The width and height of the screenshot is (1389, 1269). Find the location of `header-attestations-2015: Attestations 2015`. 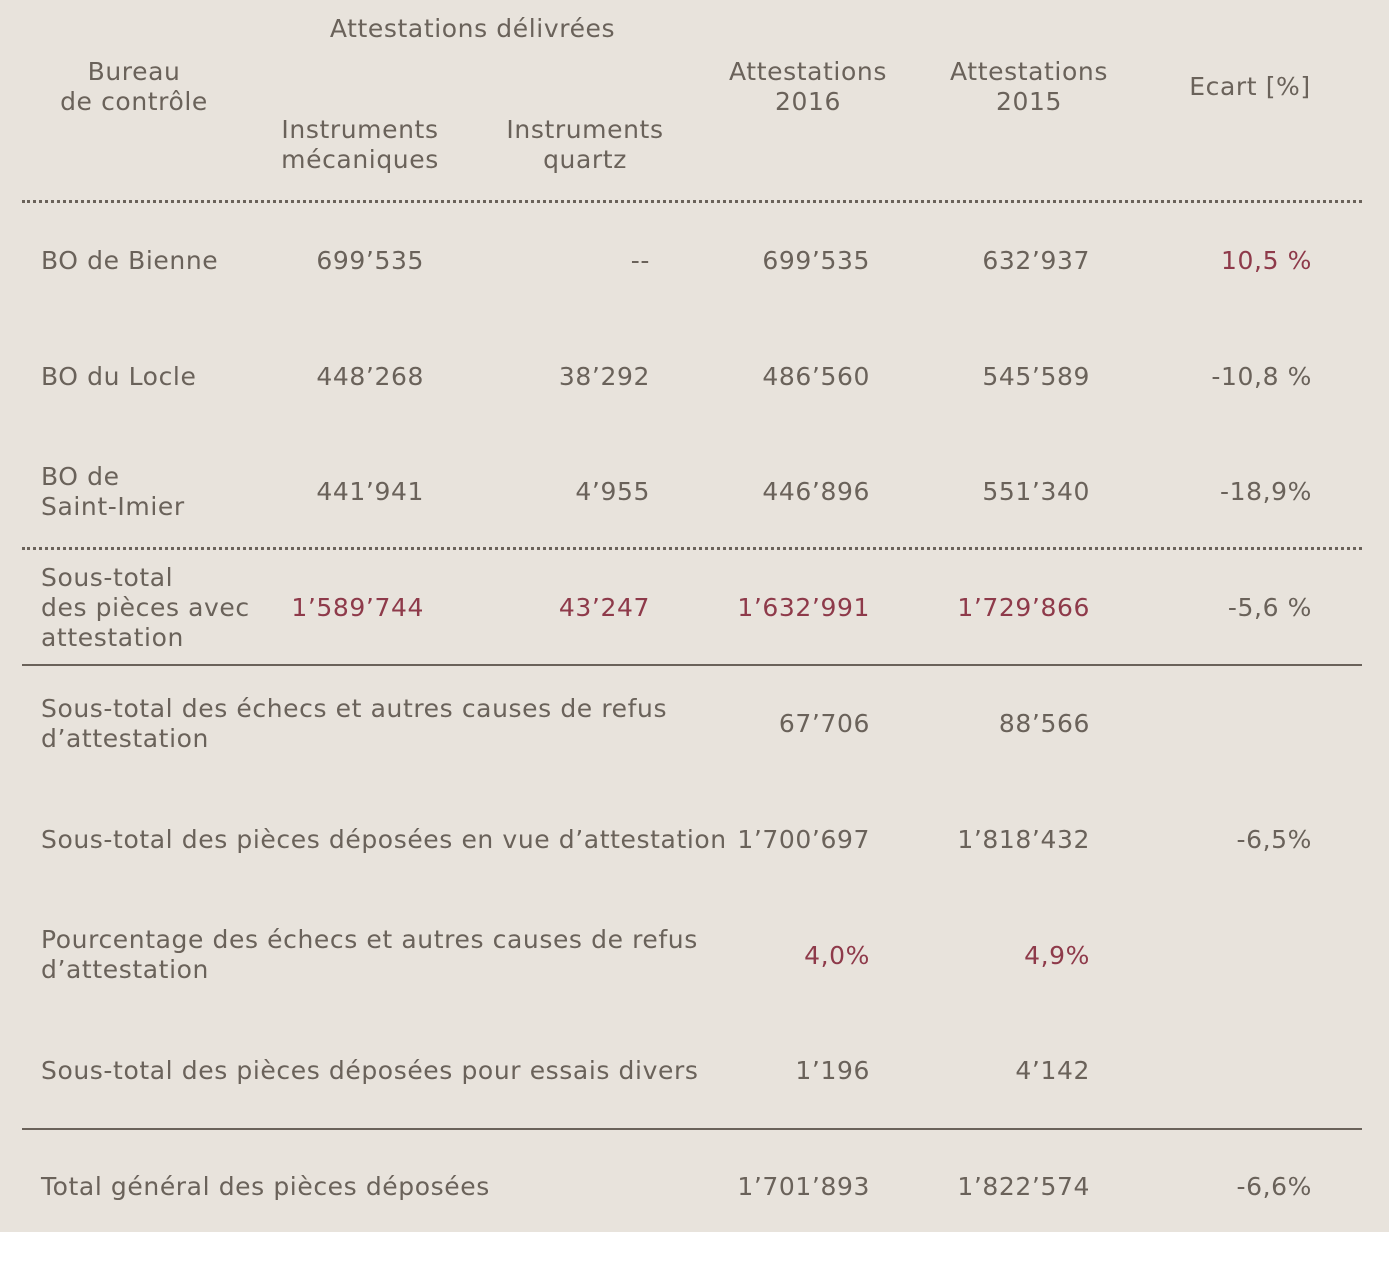

header-attestations-2015: Attestations 2015 is located at coordinates (1029, 86).